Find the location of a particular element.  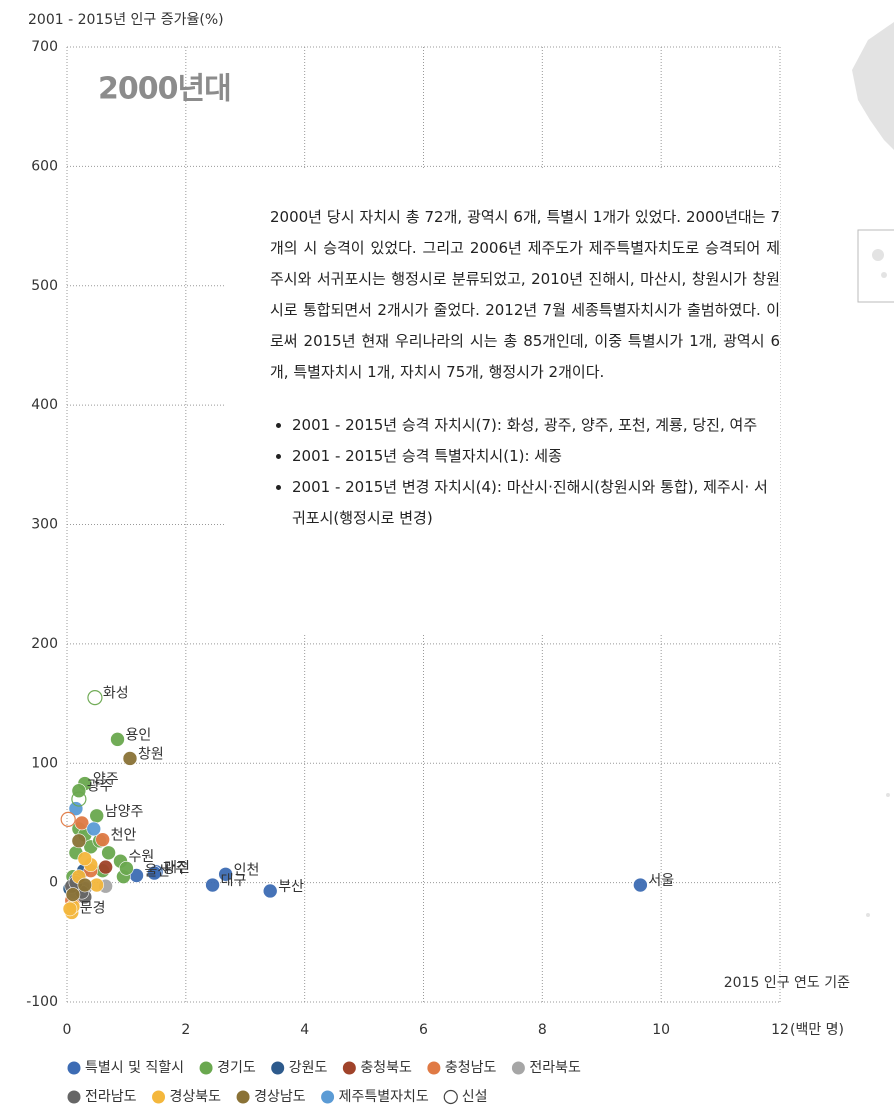

annotation: 2000년대 is located at coordinates (164, 89).